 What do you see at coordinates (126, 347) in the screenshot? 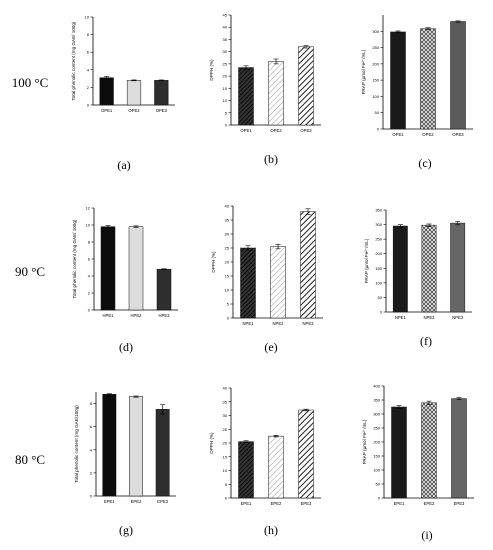
I see `panel-label-d: (d)` at bounding box center [126, 347].